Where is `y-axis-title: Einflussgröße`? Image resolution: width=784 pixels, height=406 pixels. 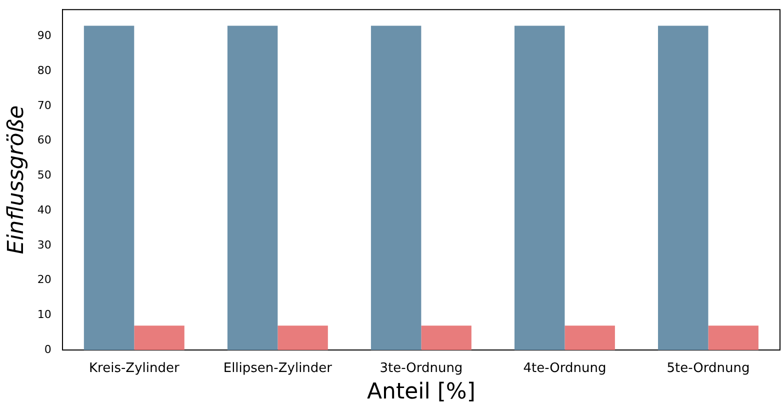
y-axis-title: Einflussgröße is located at coordinates (16, 179).